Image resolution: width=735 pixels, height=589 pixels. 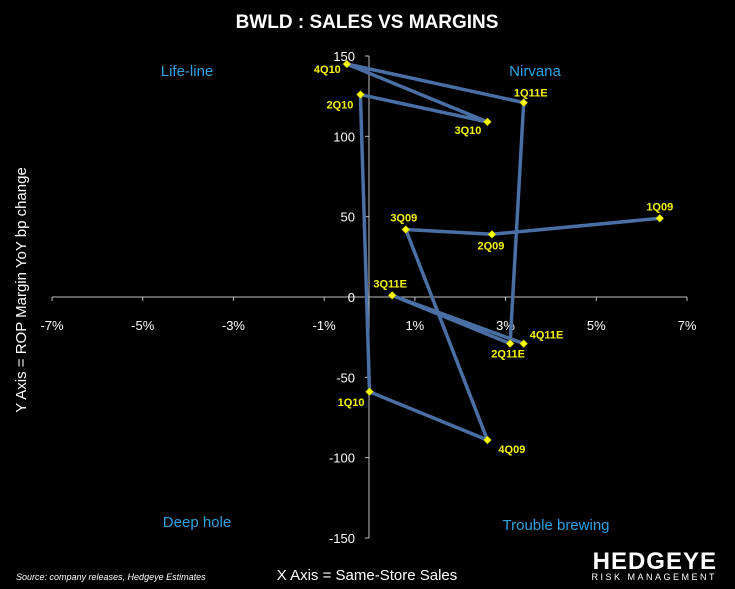 What do you see at coordinates (510, 343) in the screenshot?
I see `data-point-2Q11E` at bounding box center [510, 343].